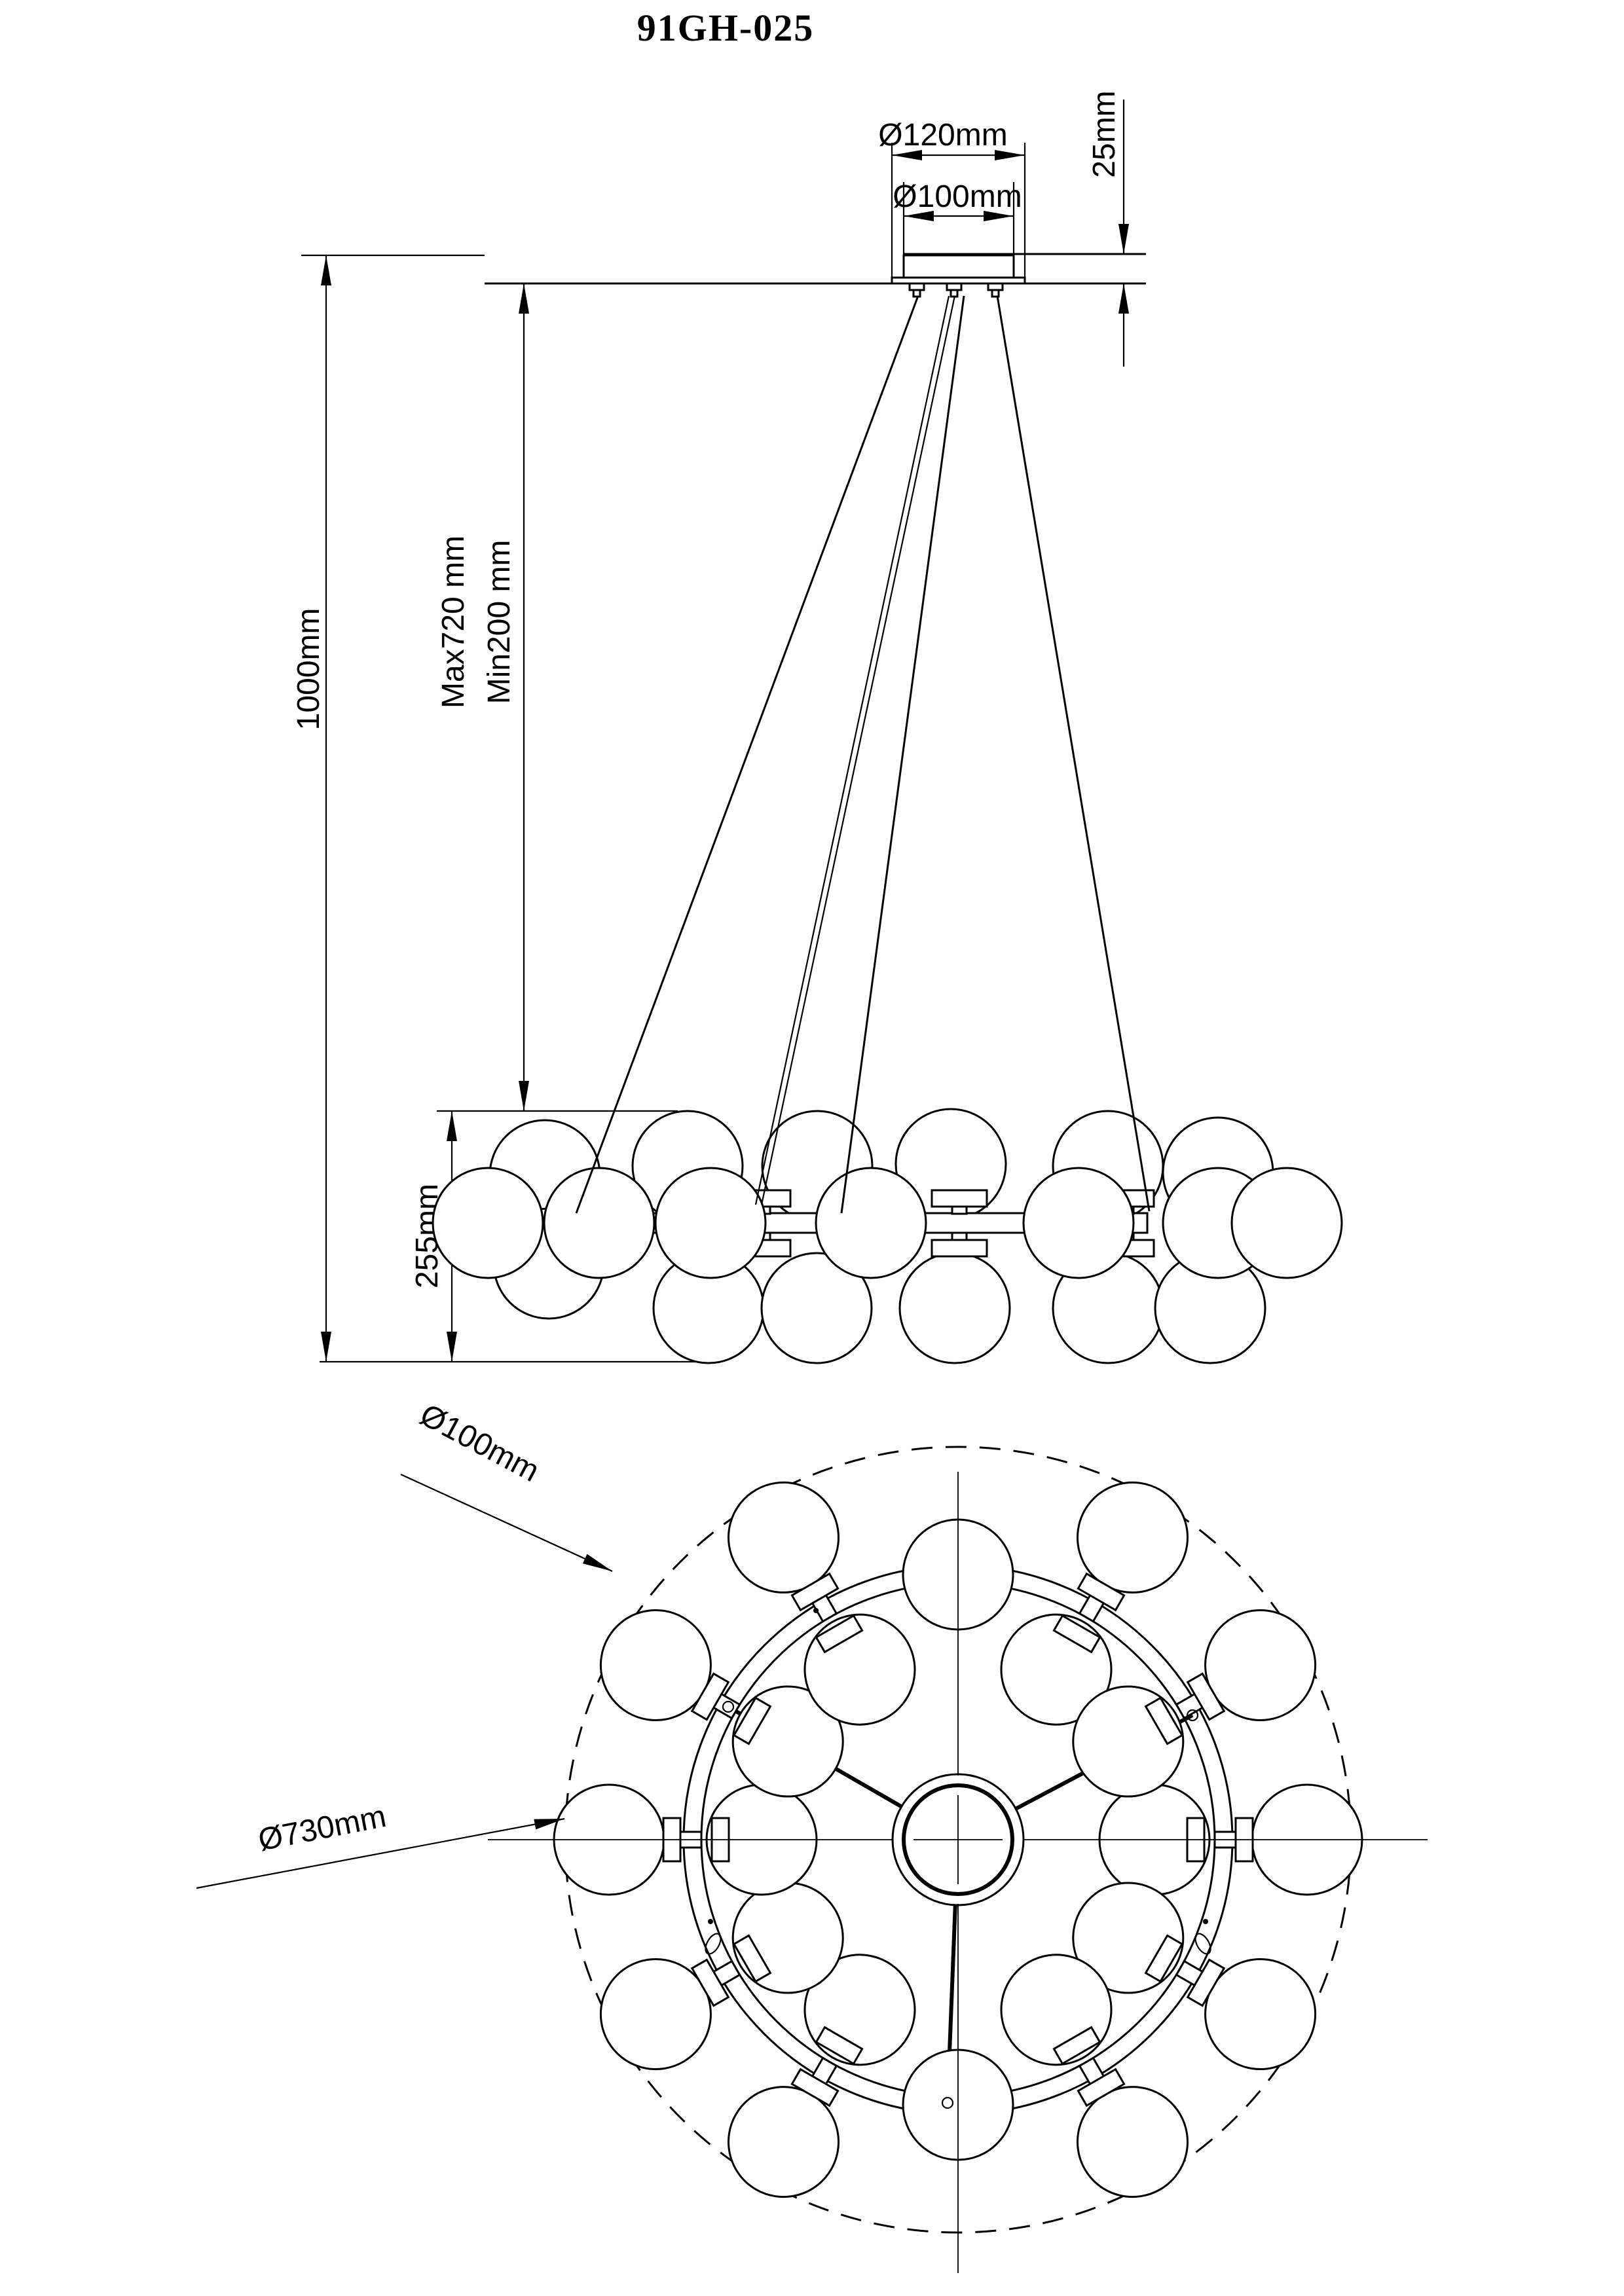 Image resolution: width=1624 pixels, height=2296 pixels. What do you see at coordinates (308, 669) in the screenshot?
I see `label-overall-height: 1000mm` at bounding box center [308, 669].